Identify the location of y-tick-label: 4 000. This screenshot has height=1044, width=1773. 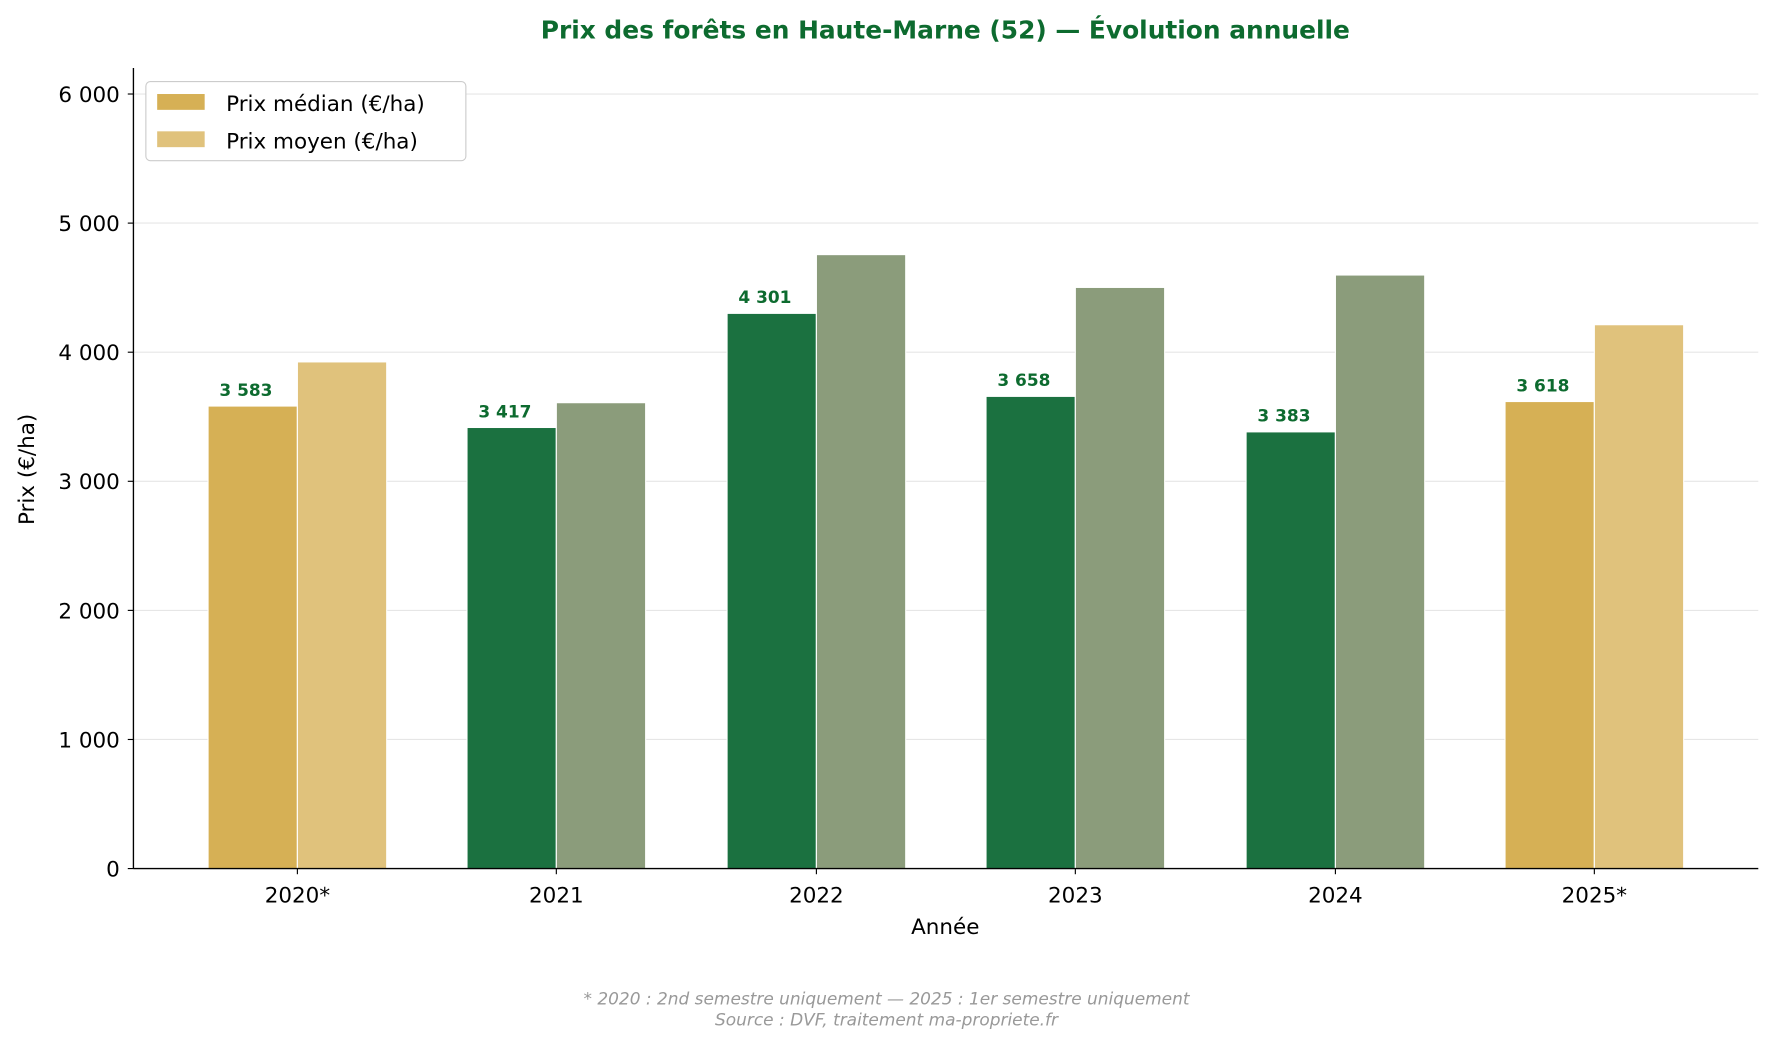
(88, 353).